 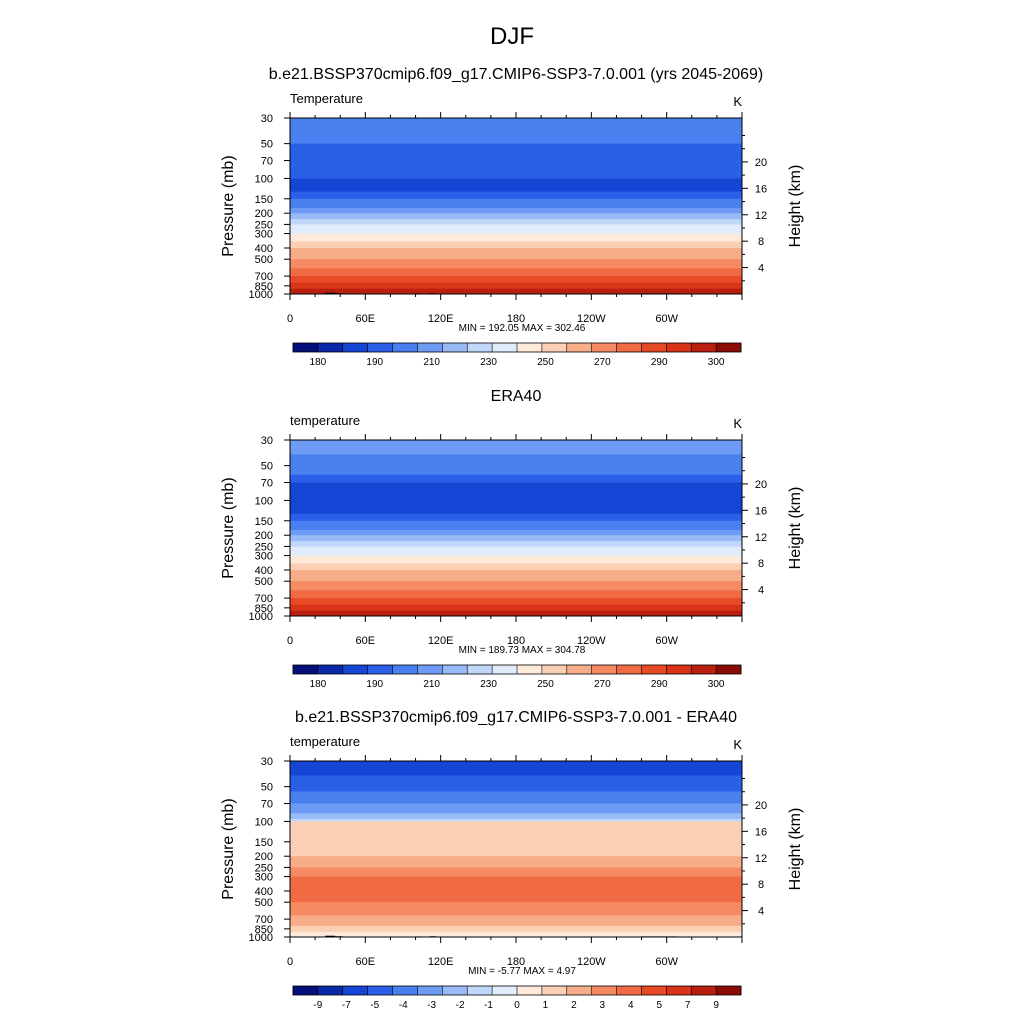 What do you see at coordinates (603, 1005) in the screenshot?
I see `colorbar-label: 3` at bounding box center [603, 1005].